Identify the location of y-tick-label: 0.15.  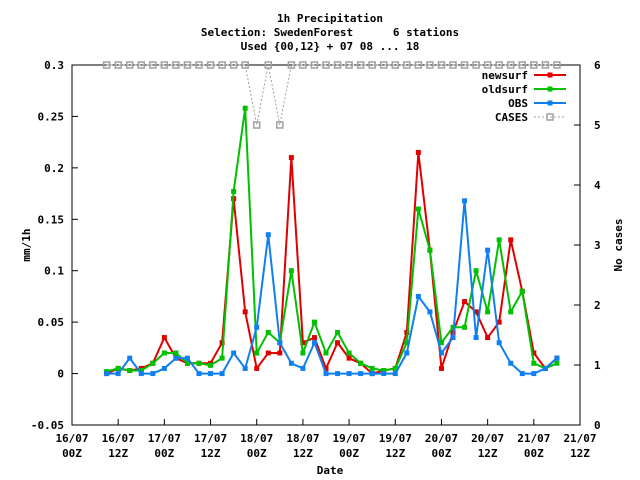
(51, 219).